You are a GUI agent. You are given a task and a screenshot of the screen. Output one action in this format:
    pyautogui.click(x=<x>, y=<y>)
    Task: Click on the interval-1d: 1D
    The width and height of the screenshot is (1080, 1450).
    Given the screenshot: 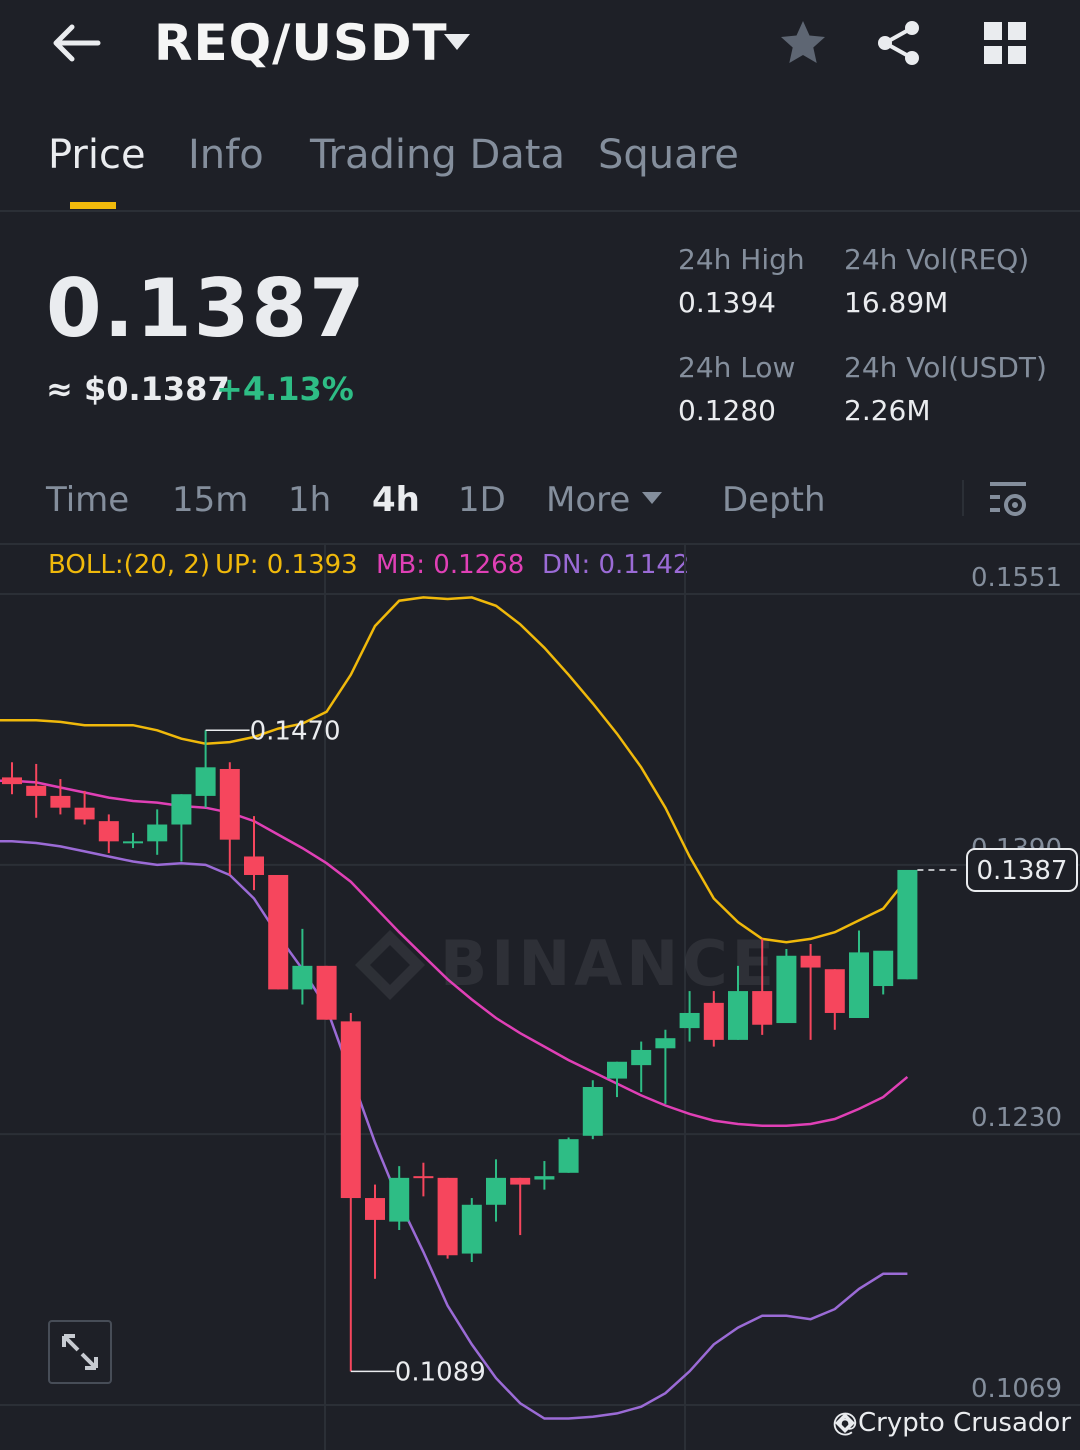 What is the action you would take?
    pyautogui.click(x=482, y=500)
    